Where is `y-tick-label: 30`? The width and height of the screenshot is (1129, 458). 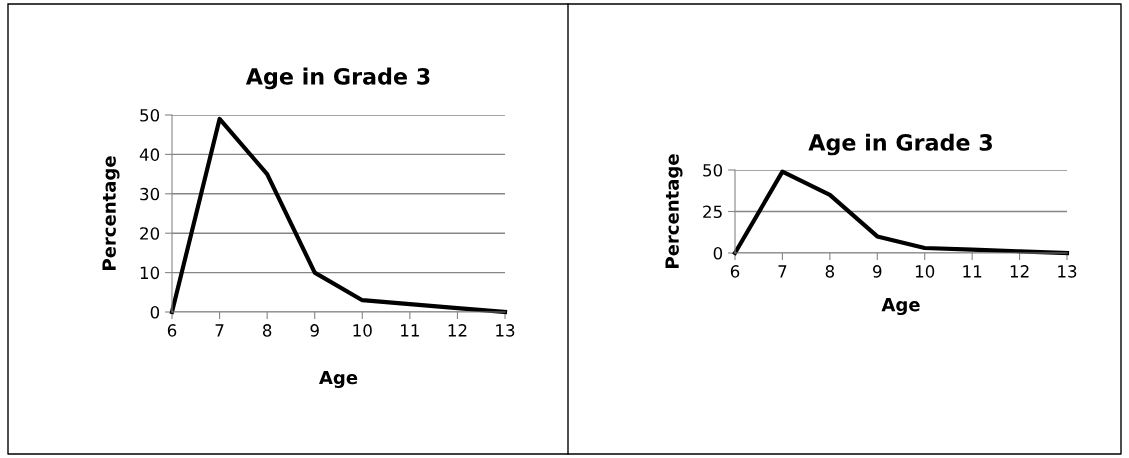
y-tick-label: 30 is located at coordinates (150, 194).